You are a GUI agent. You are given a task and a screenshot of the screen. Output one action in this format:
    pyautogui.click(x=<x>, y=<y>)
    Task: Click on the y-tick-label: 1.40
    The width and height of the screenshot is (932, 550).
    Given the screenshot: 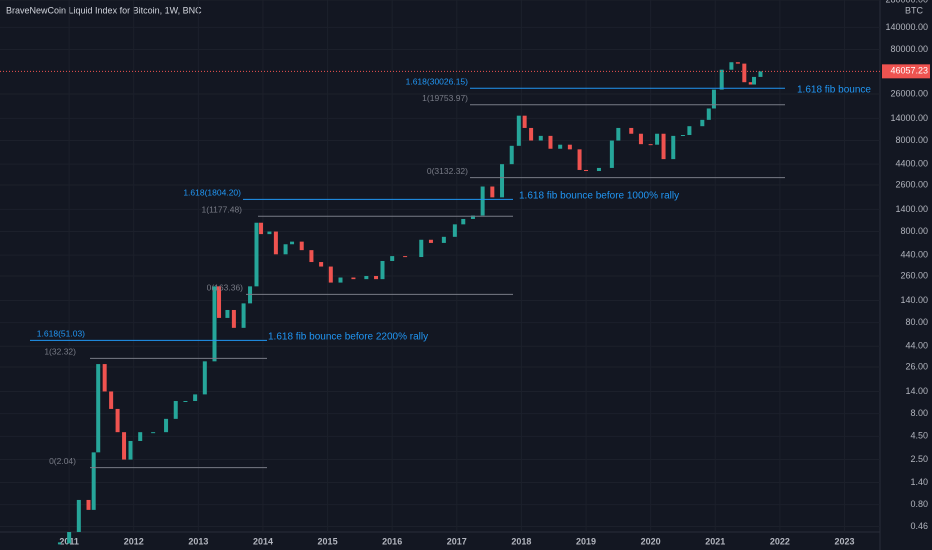 What is the action you would take?
    pyautogui.click(x=919, y=482)
    